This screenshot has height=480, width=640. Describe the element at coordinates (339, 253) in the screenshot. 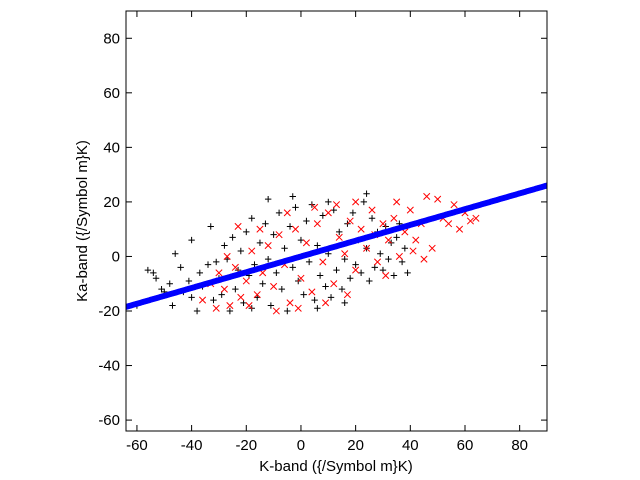

I see `series-1-points` at that location.